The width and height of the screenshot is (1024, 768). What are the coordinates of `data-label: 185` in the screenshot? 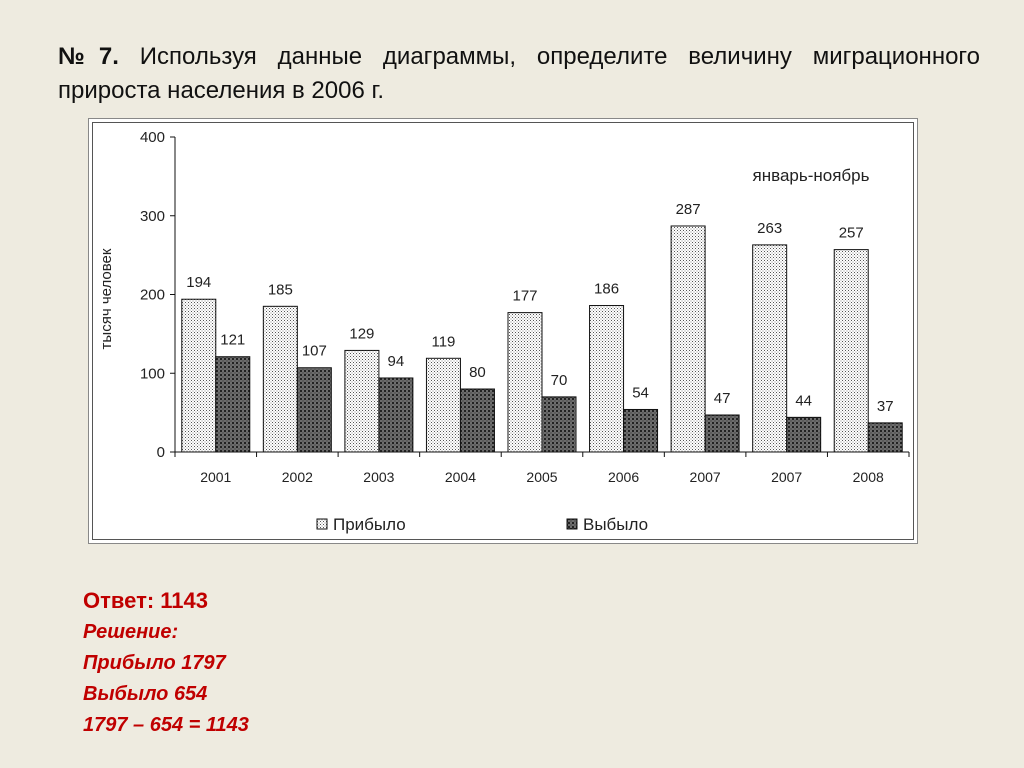 It's located at (280, 289).